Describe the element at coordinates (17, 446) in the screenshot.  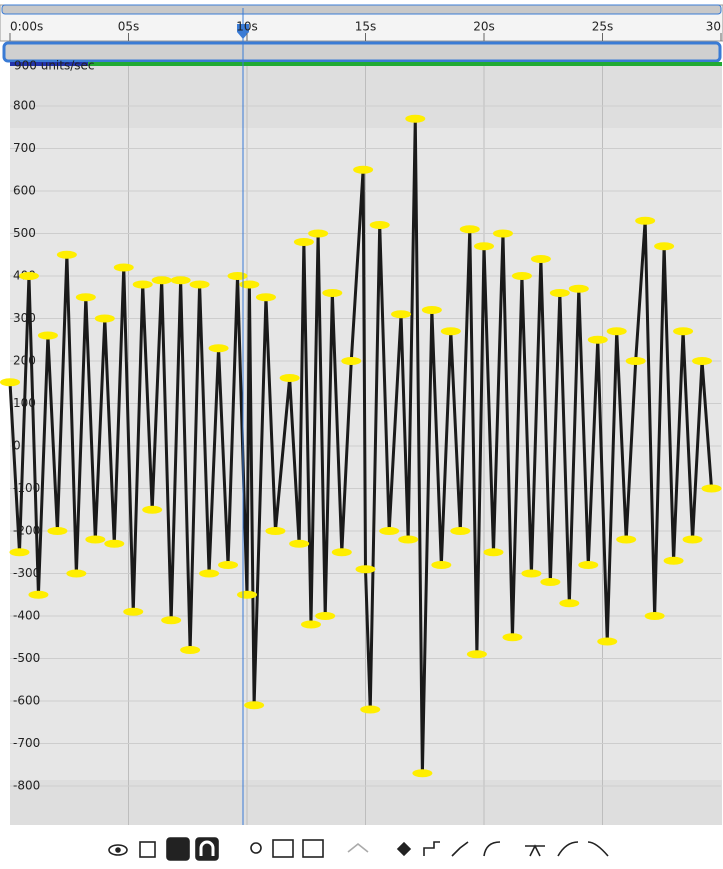
I see `y-tick-label: 0` at that location.